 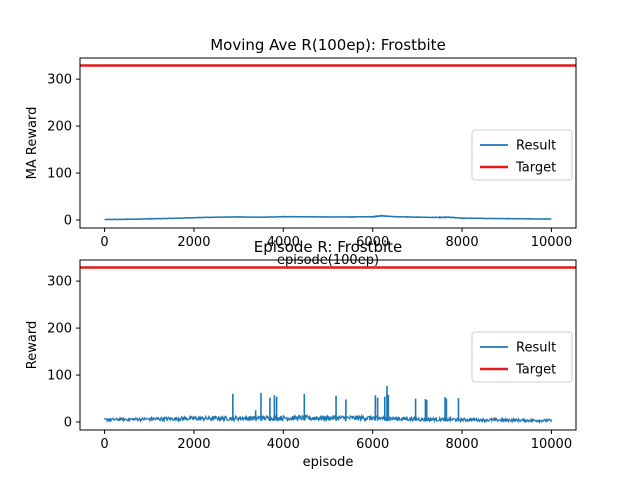 What do you see at coordinates (328, 462) in the screenshot?
I see `x-axis-label: episode` at bounding box center [328, 462].